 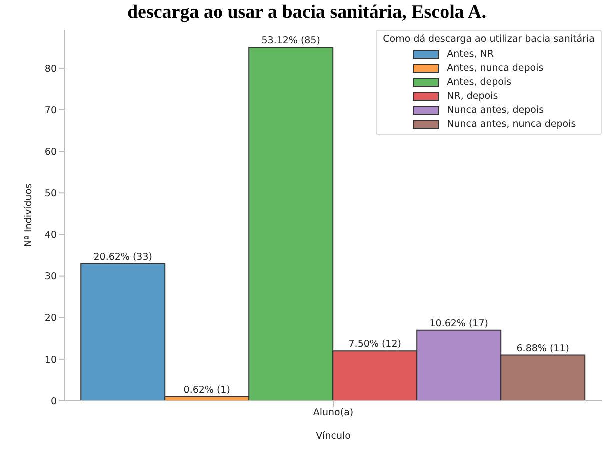 I want to click on x-axis-title: Vínculo, so click(x=334, y=436).